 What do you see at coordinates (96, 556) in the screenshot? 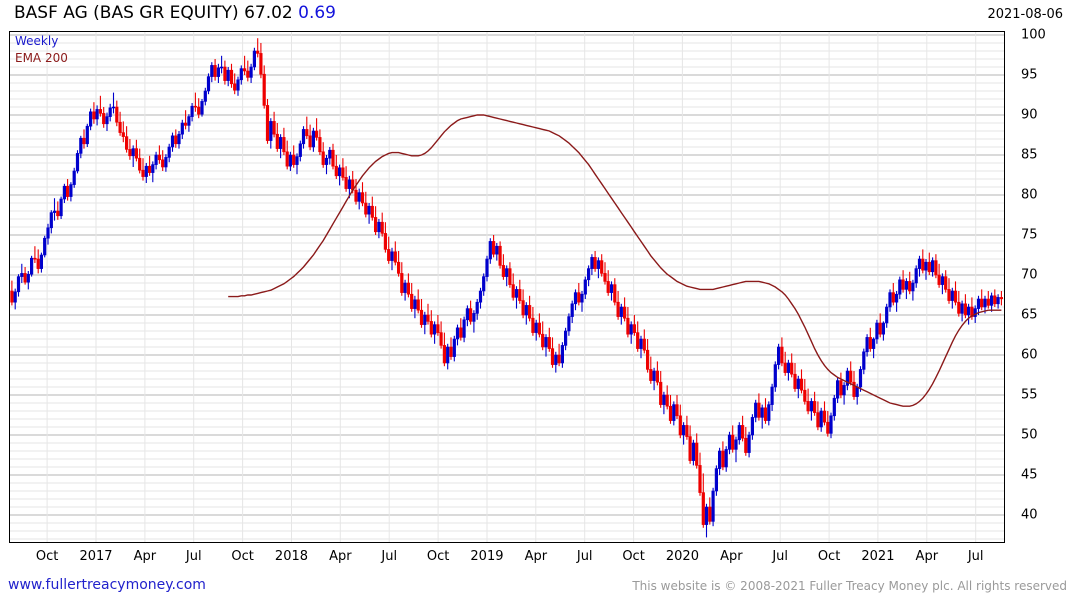
I see `x-axis-tick: 2017` at bounding box center [96, 556].